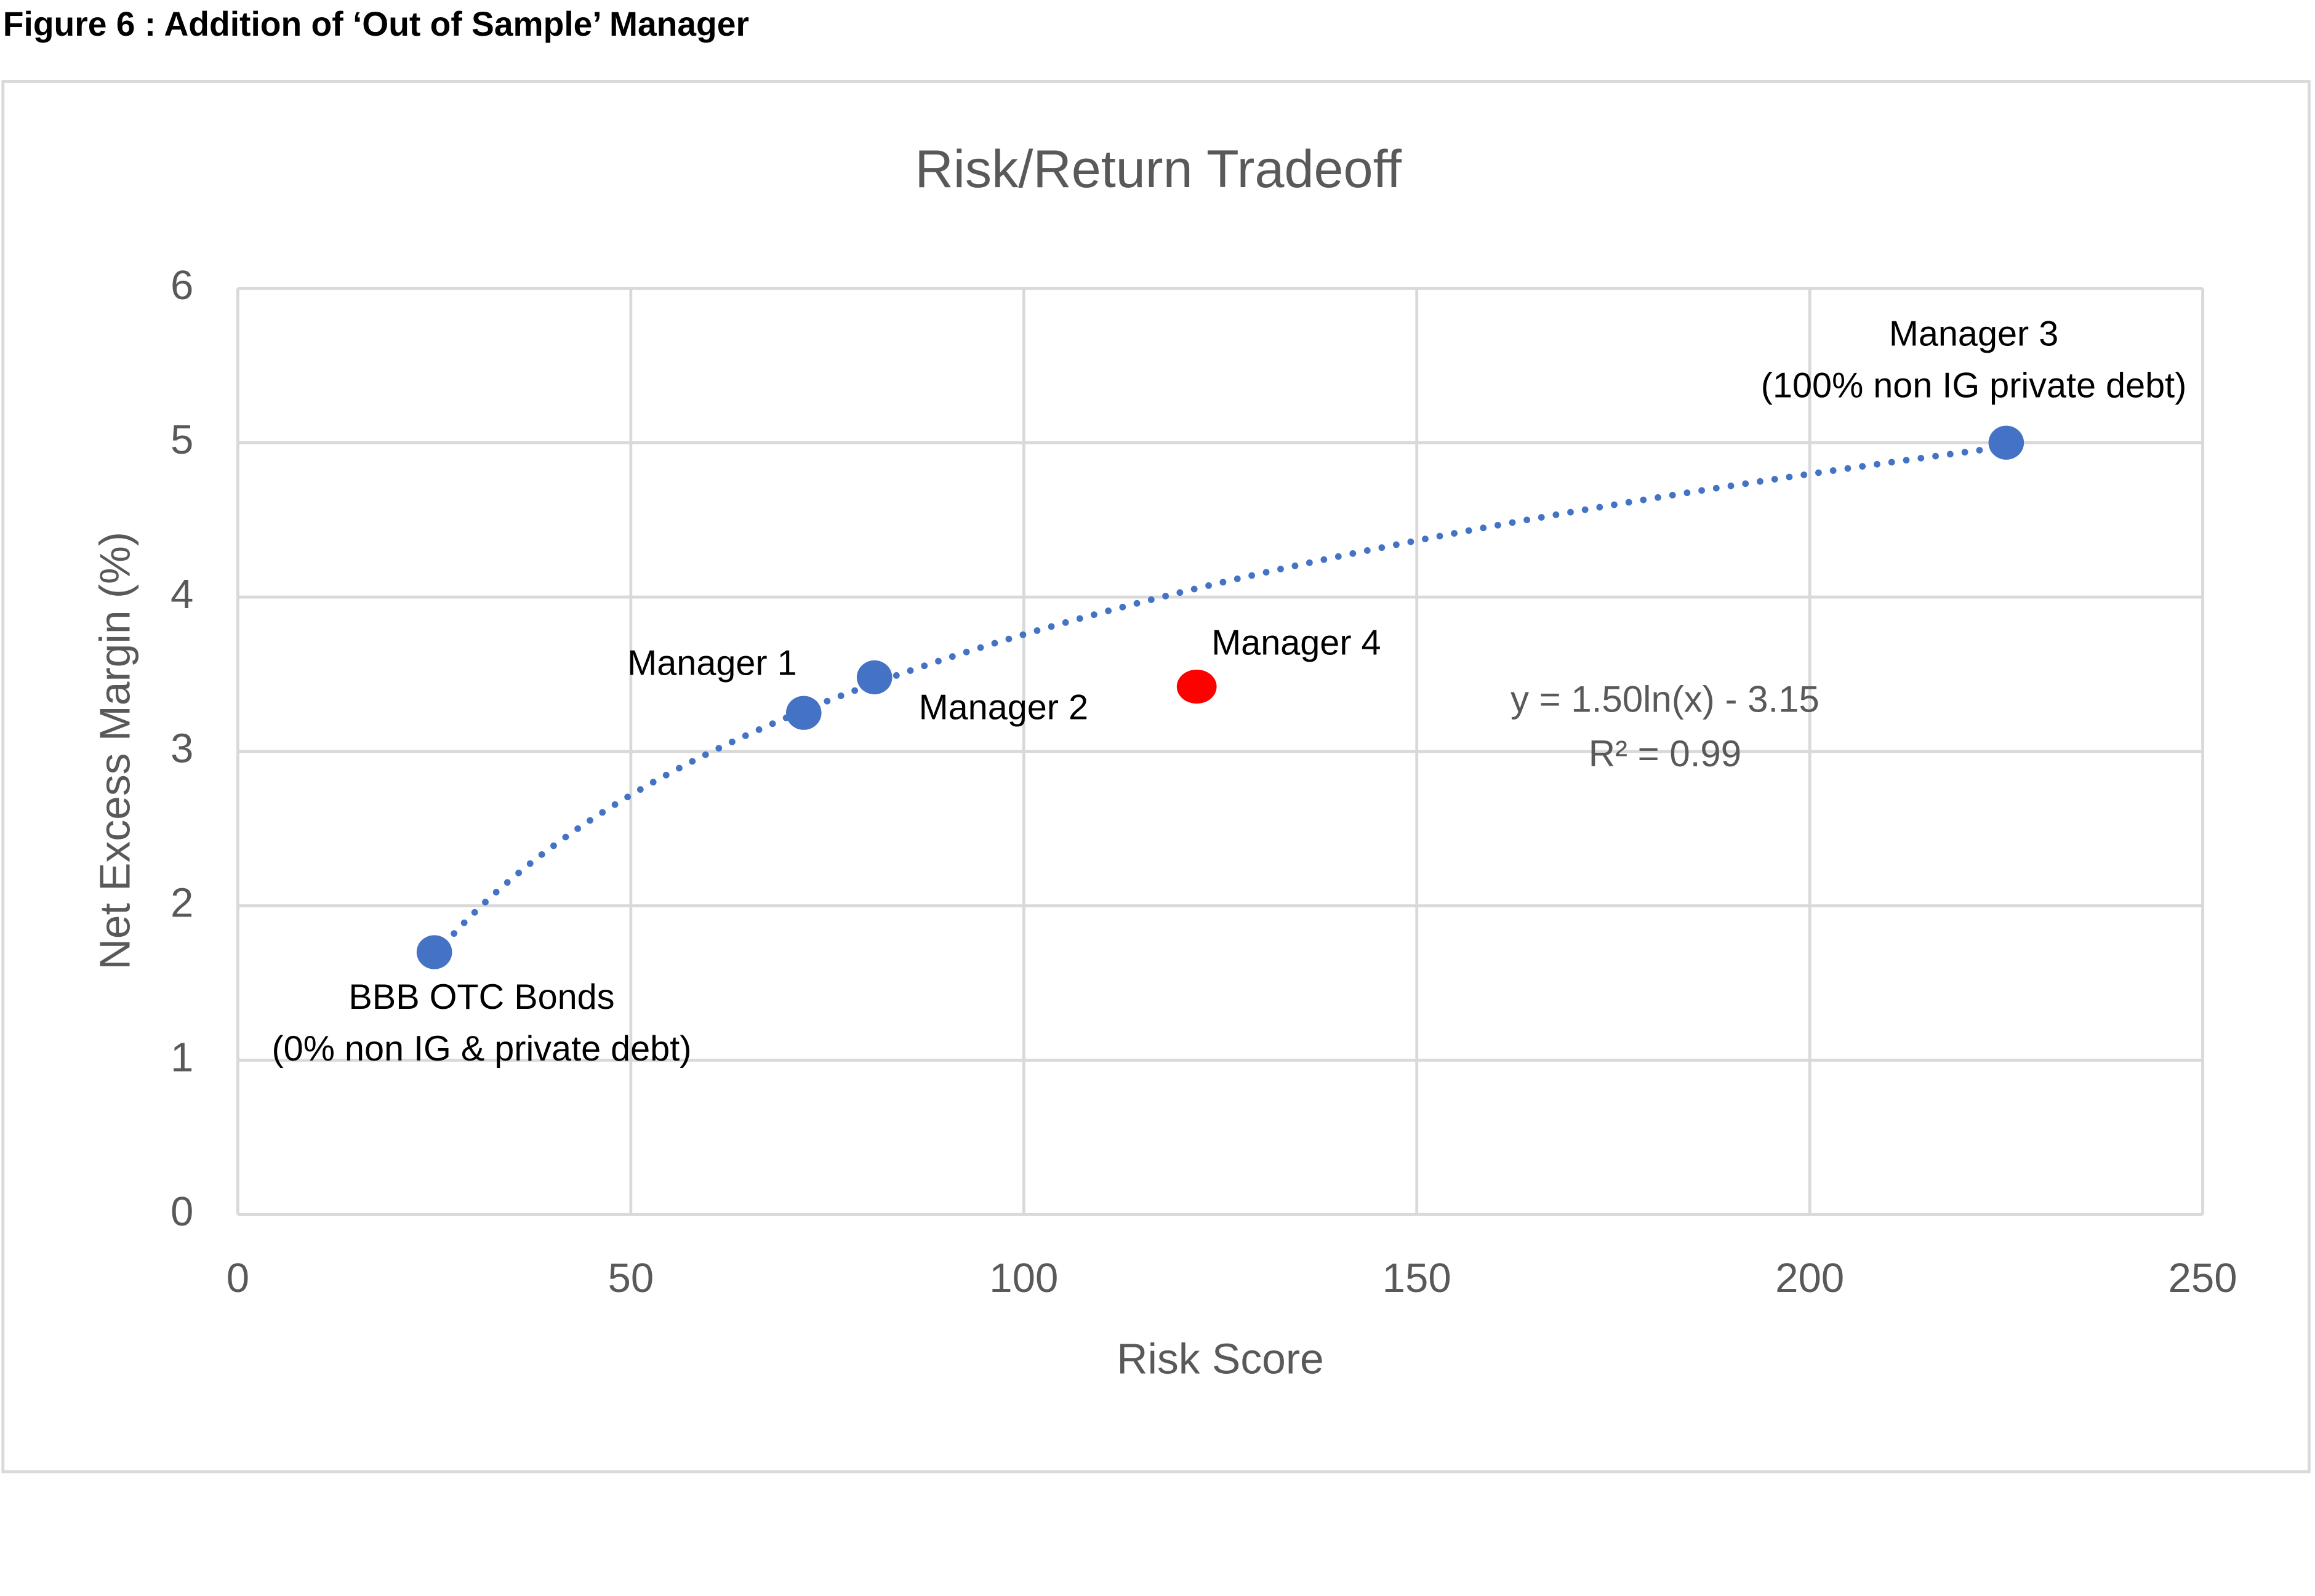 The image size is (2315, 1596). What do you see at coordinates (114, 751) in the screenshot?
I see `y-axis-title: Net Excess Margin (%)` at bounding box center [114, 751].